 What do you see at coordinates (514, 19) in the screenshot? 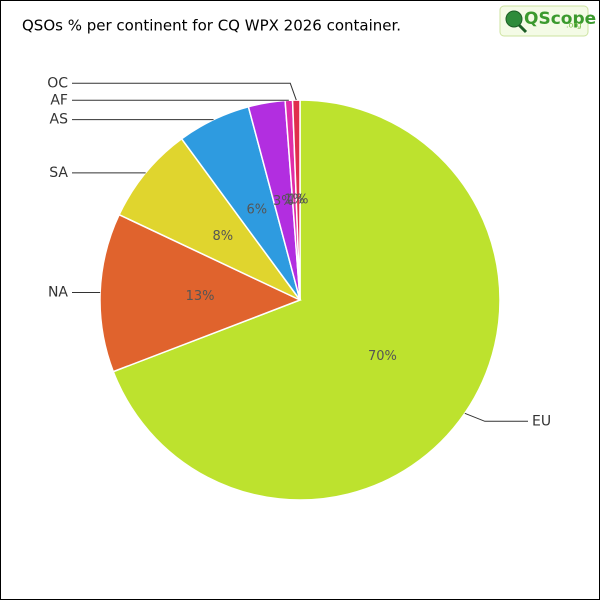
I see `logo-icon` at bounding box center [514, 19].